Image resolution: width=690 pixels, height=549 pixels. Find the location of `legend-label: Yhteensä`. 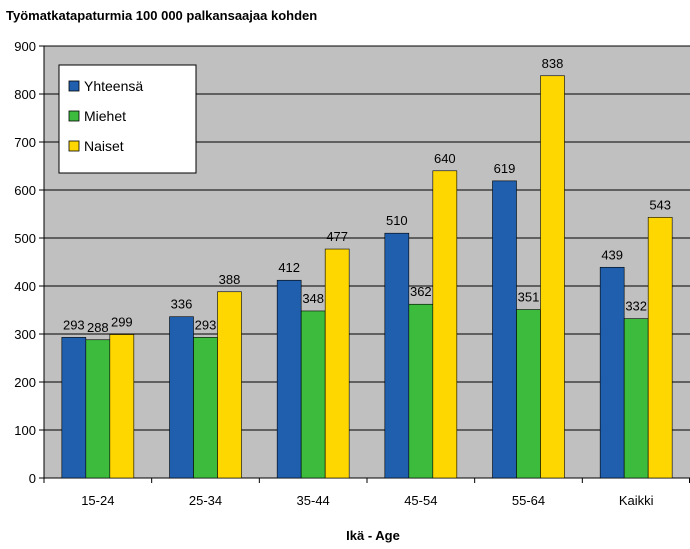

legend-label: Yhteensä is located at coordinates (113, 86).